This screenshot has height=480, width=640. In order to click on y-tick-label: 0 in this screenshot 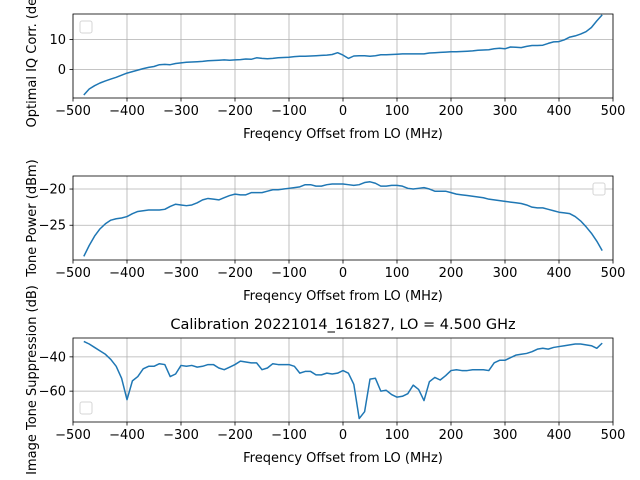, I will do `click(62, 70)`.